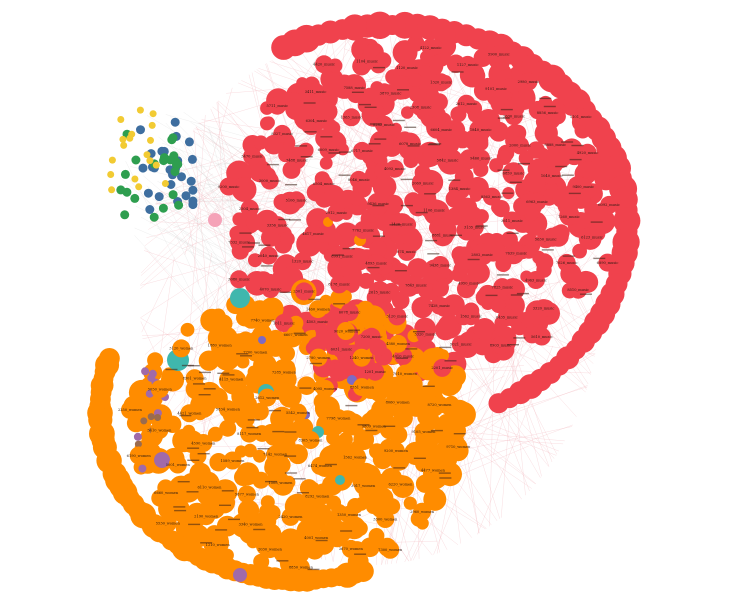 The width and height of the screenshot is (731, 612). I want to click on node-label: 3411_music, so click(316, 92).